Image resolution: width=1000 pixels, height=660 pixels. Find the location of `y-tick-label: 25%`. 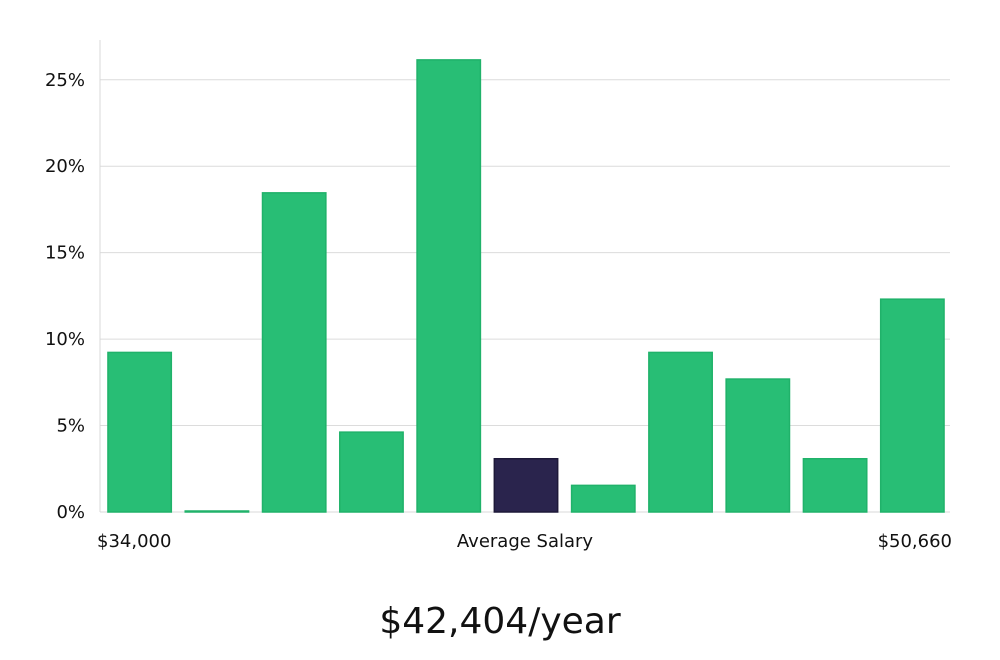

y-tick-label: 25% is located at coordinates (65, 80).